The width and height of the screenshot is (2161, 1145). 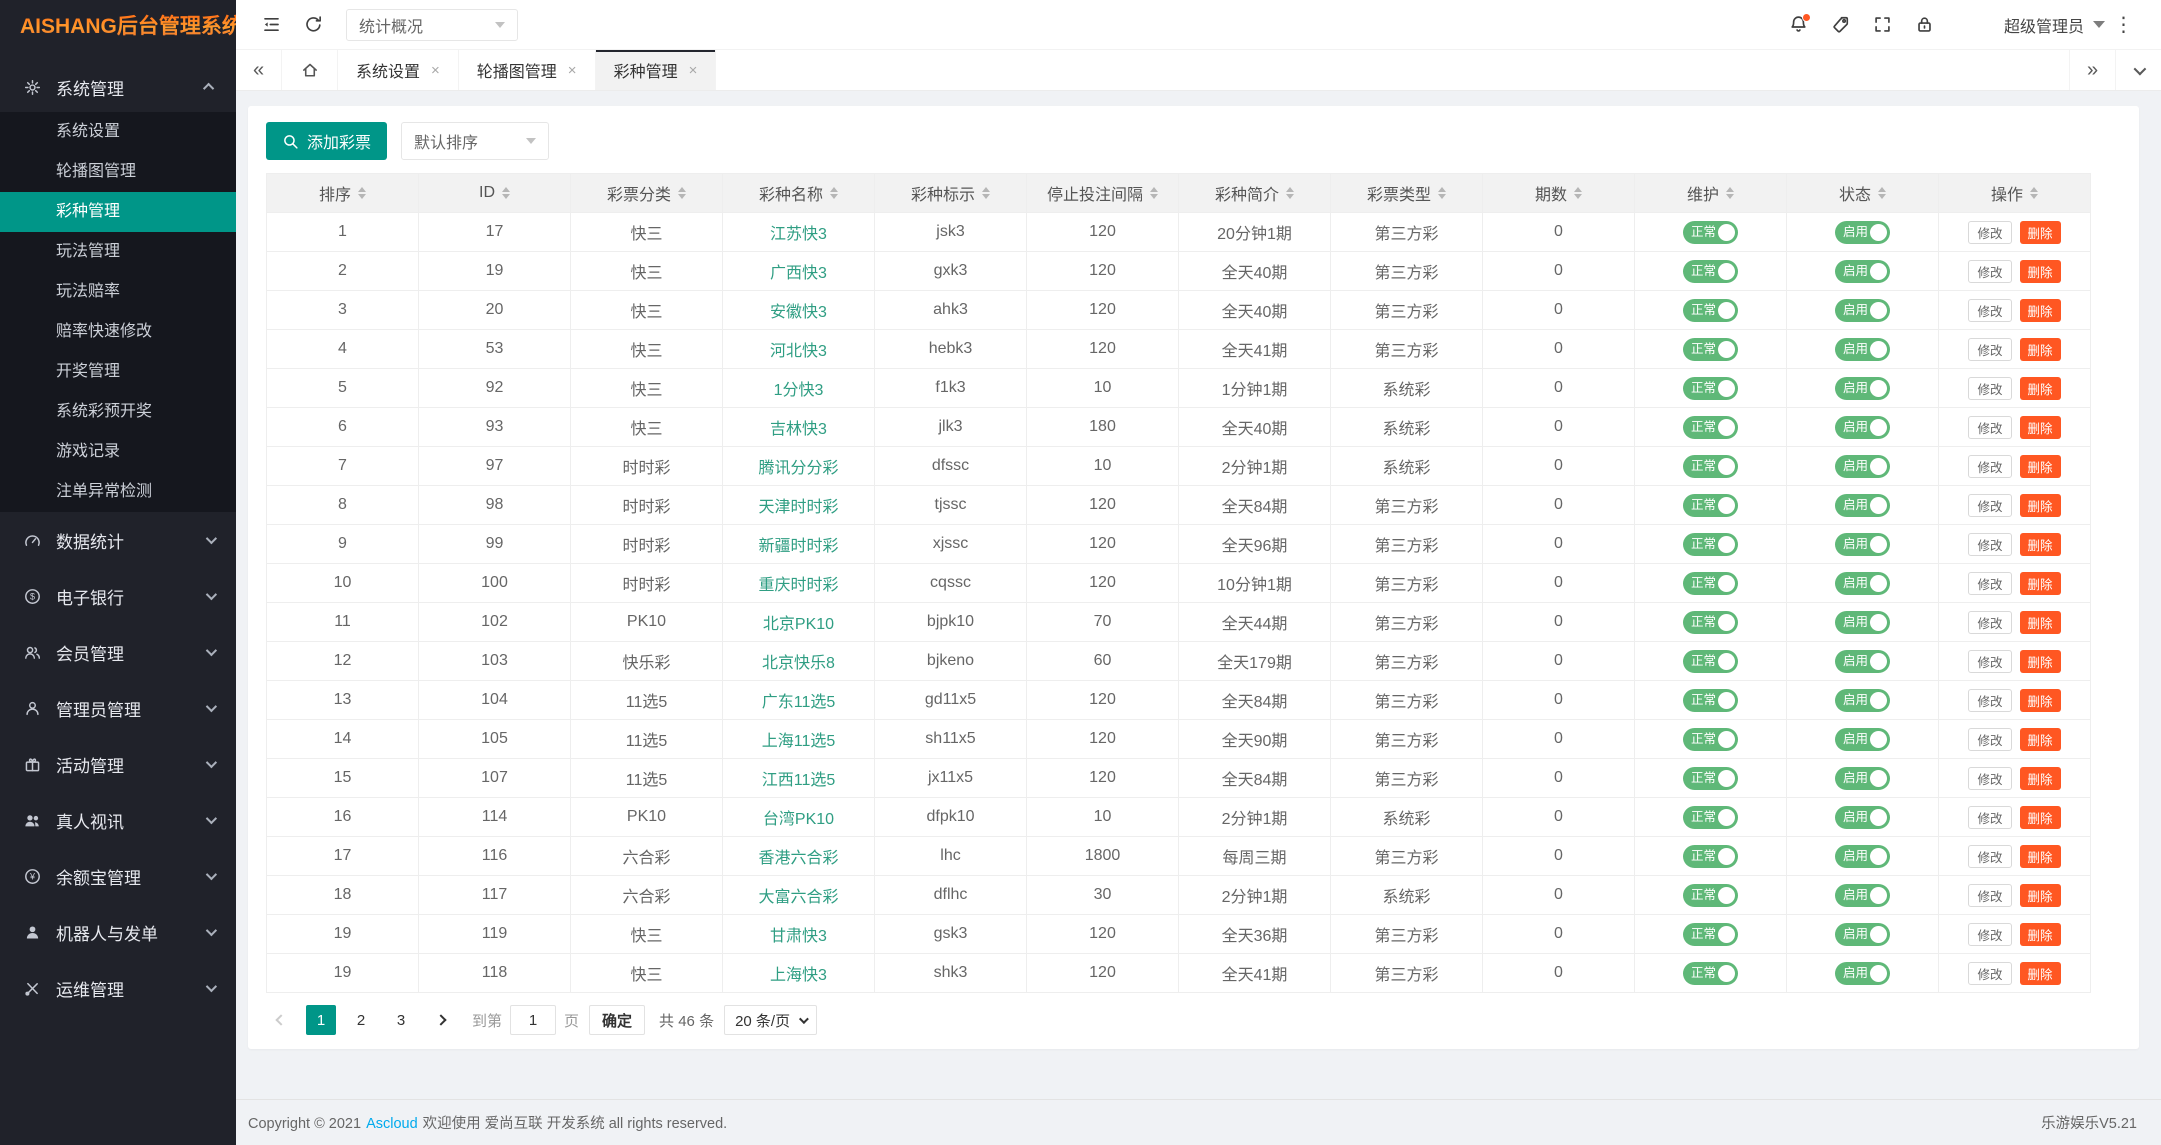 I want to click on lottery-name-link: 北京快乐8, so click(x=799, y=661).